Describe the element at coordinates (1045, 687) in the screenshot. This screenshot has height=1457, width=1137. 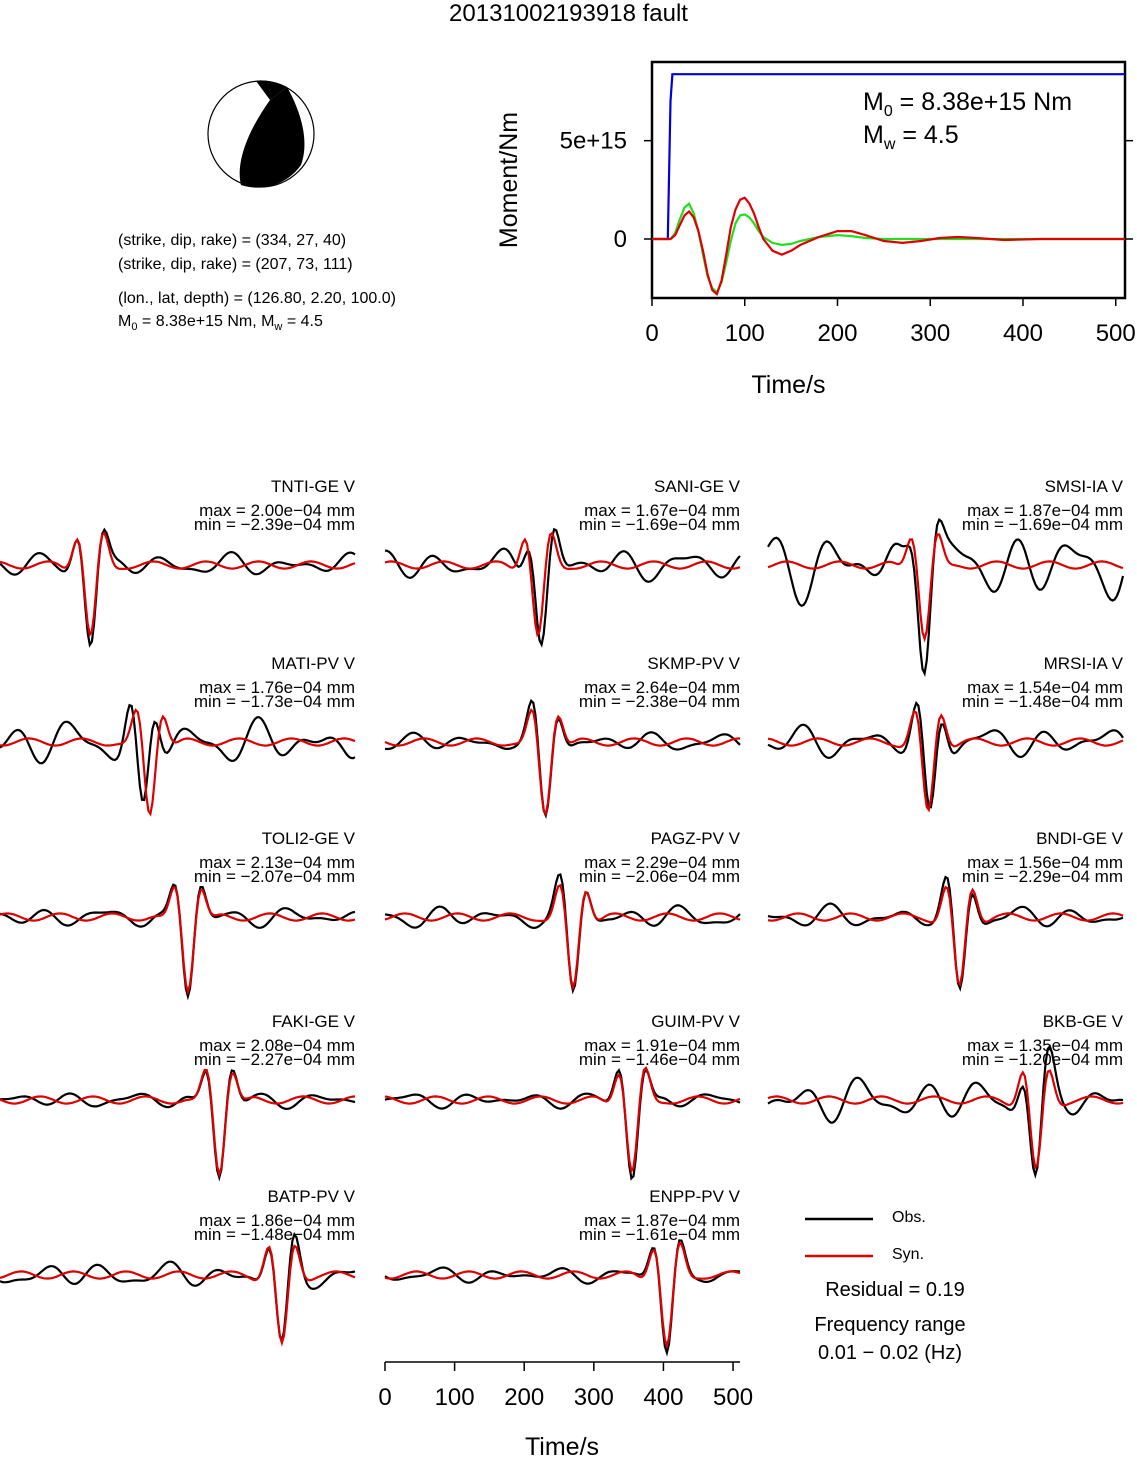
I see `station-max-label: max = 1.54e−04 mm` at that location.